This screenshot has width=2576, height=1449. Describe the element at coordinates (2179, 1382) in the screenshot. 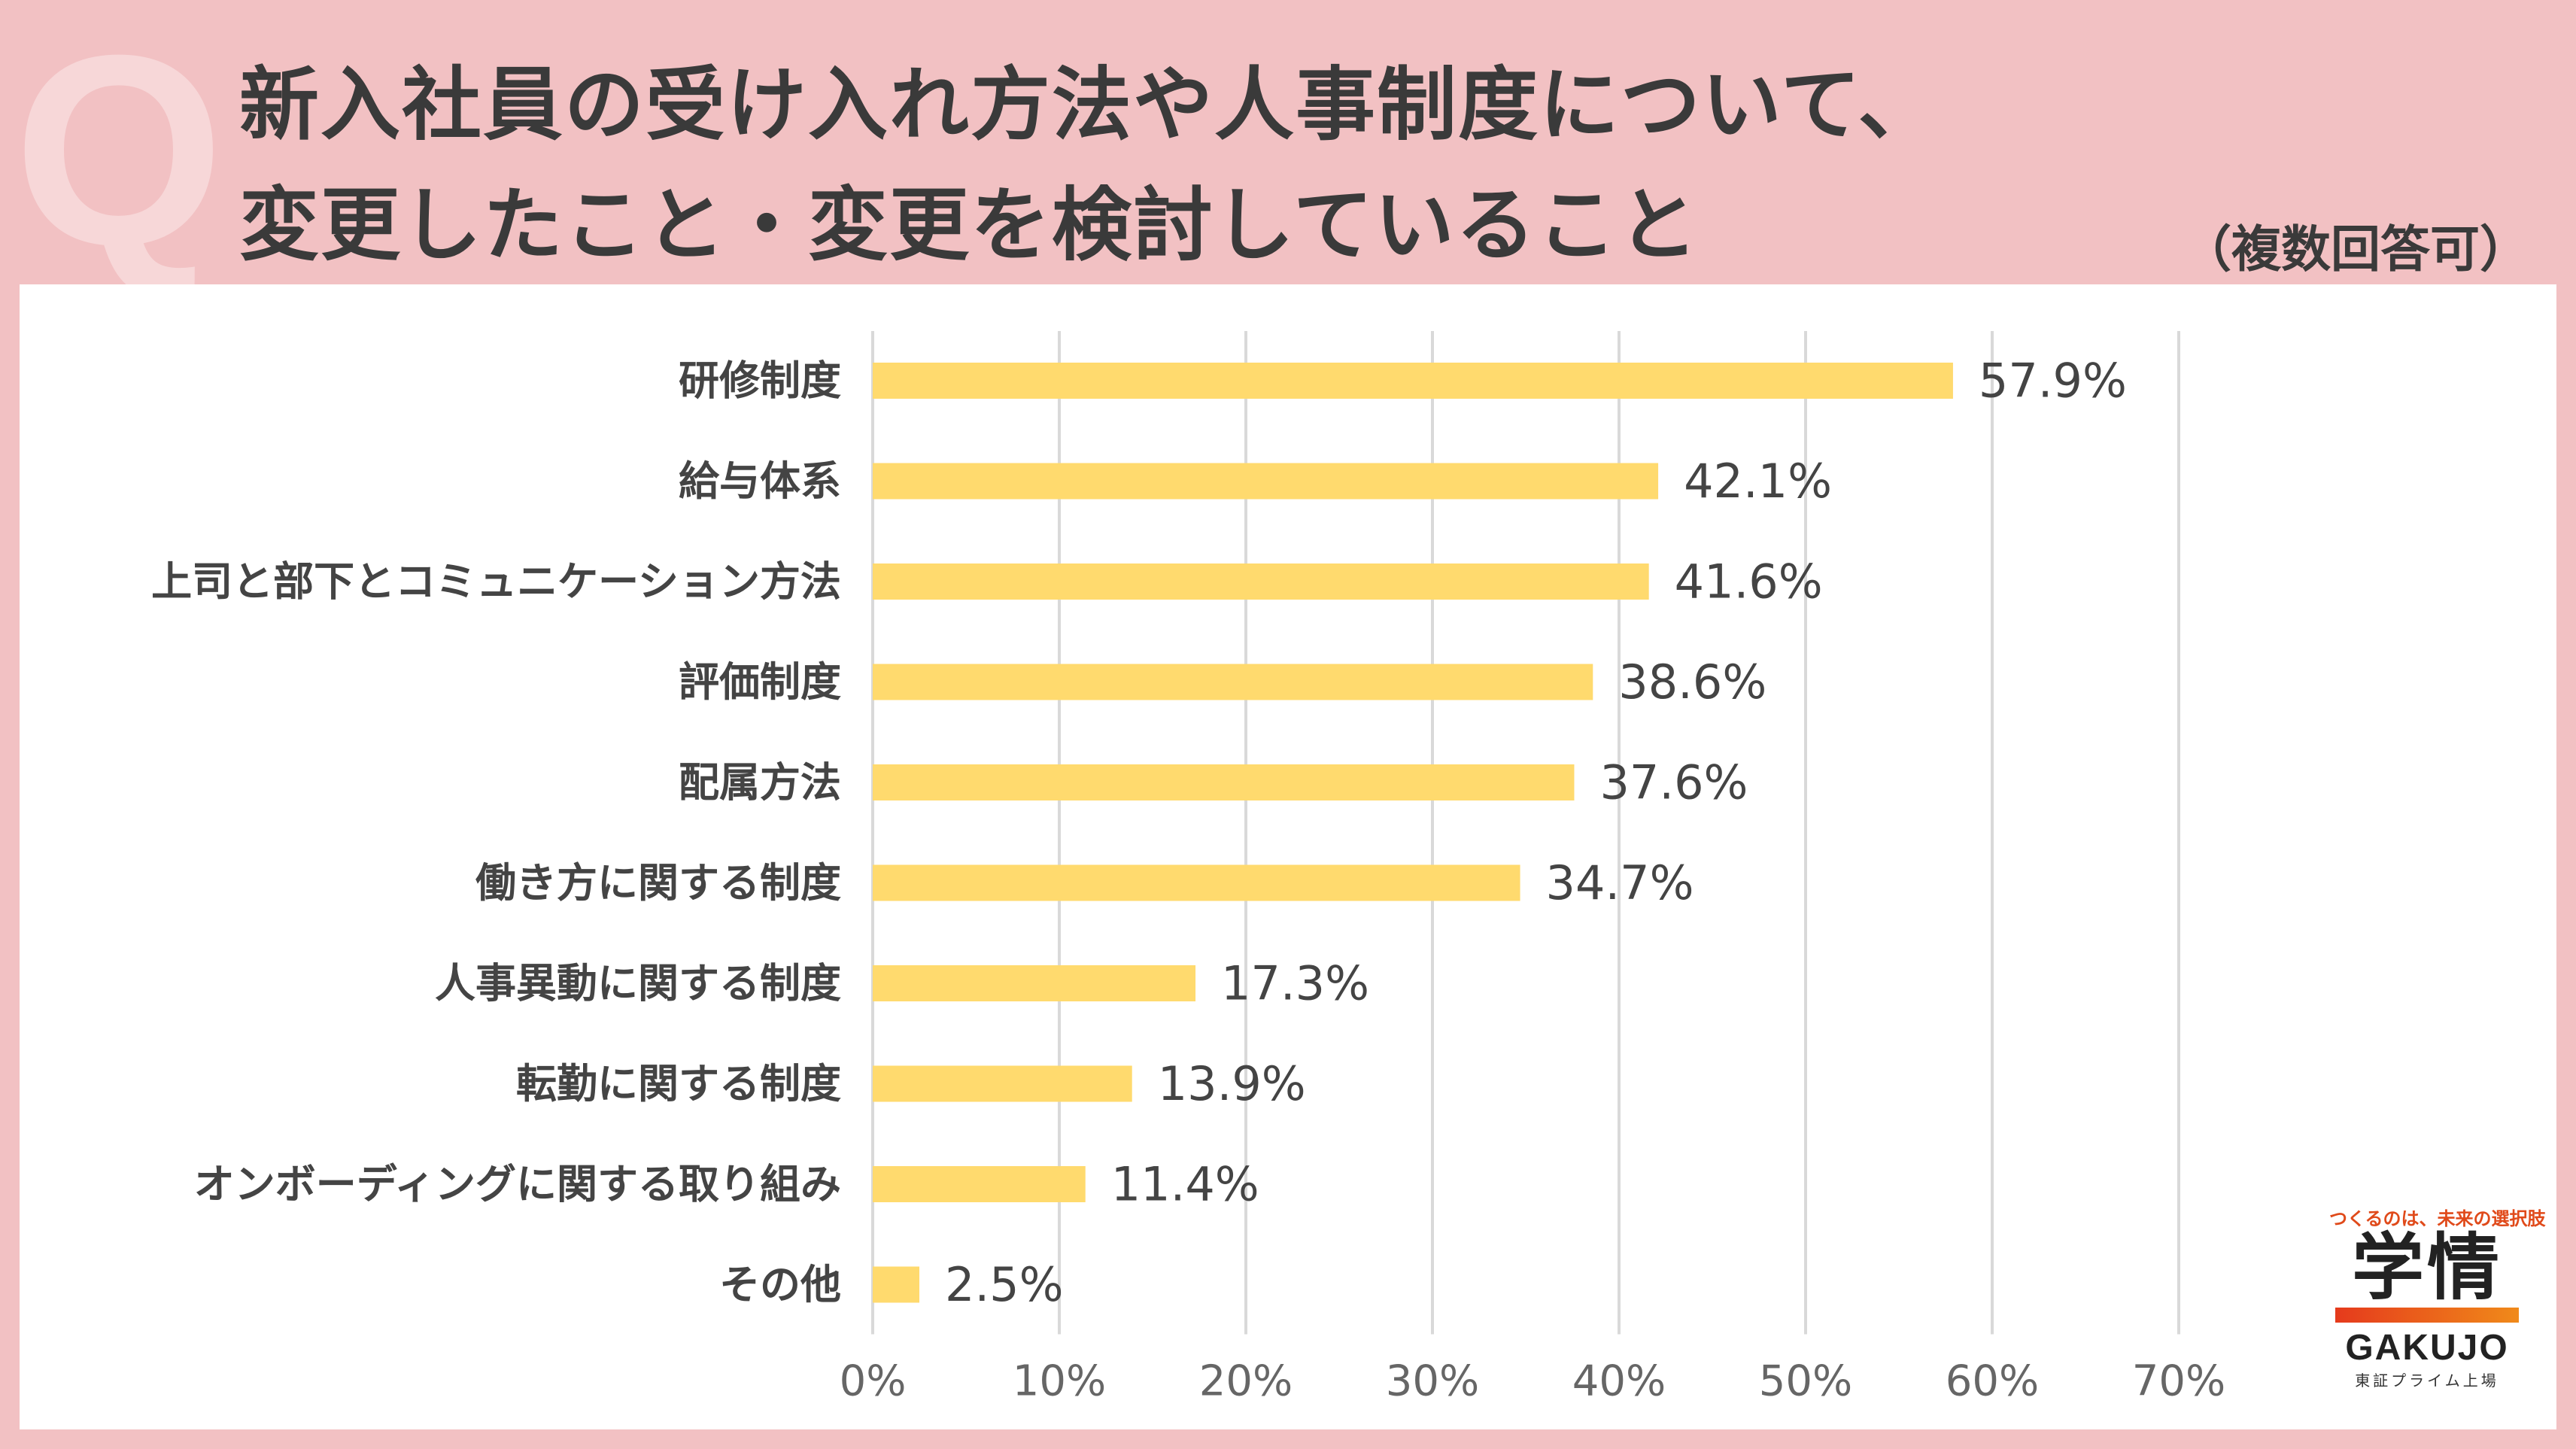

I see `x-tick-label-70: 70%` at that location.